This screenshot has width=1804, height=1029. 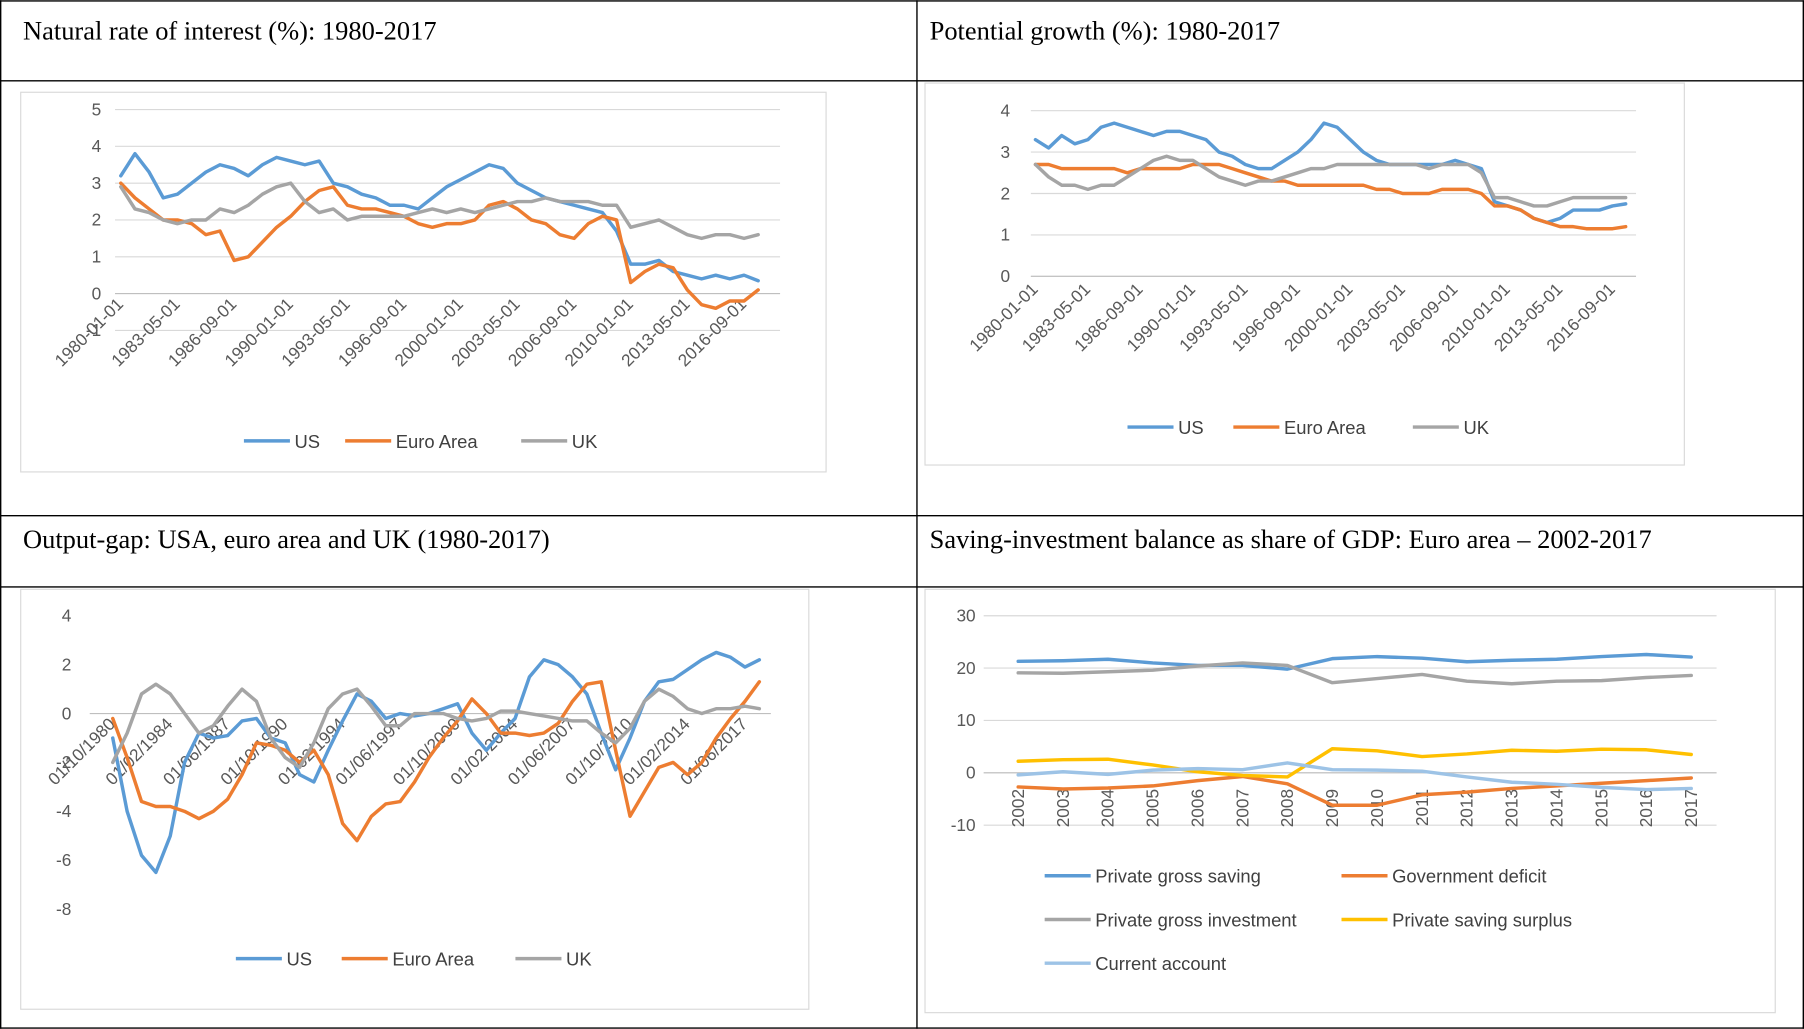 I want to click on legend-label: Private saving surplus, so click(x=1482, y=919).